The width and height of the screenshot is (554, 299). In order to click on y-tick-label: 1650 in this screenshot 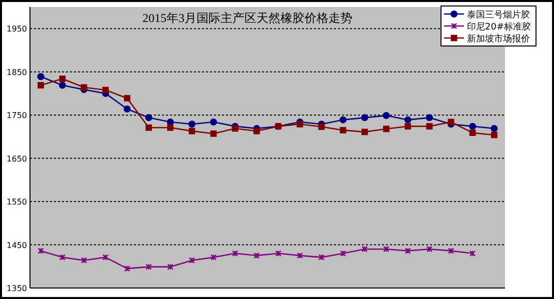, I will do `click(16, 159)`.